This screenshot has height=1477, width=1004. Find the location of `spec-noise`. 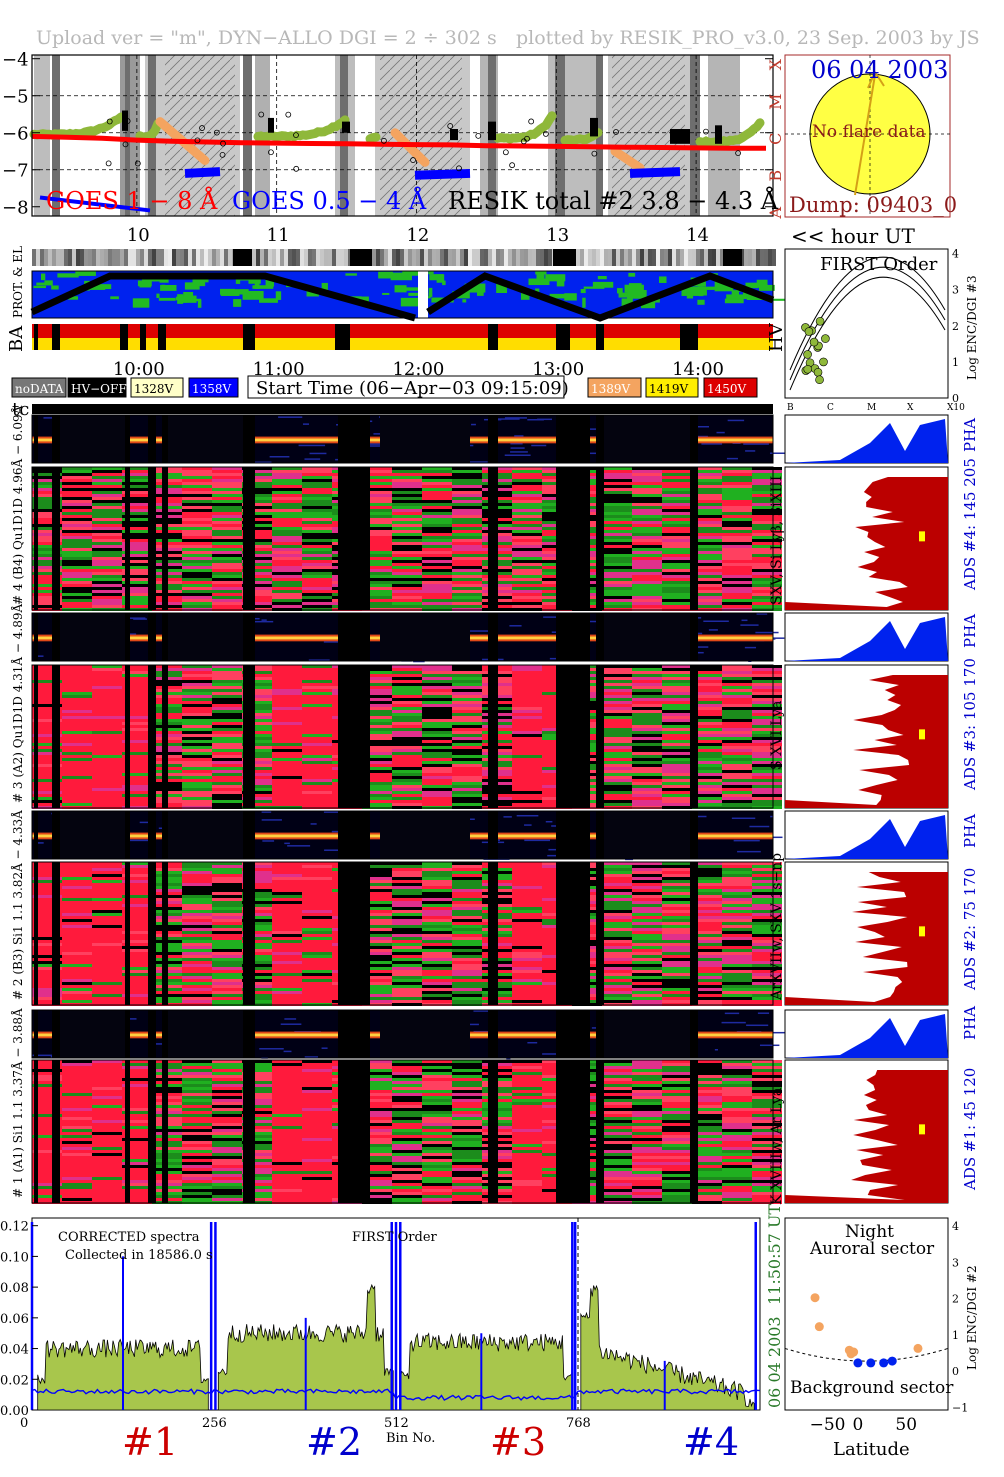

spec-noise is located at coordinates (279, 457).